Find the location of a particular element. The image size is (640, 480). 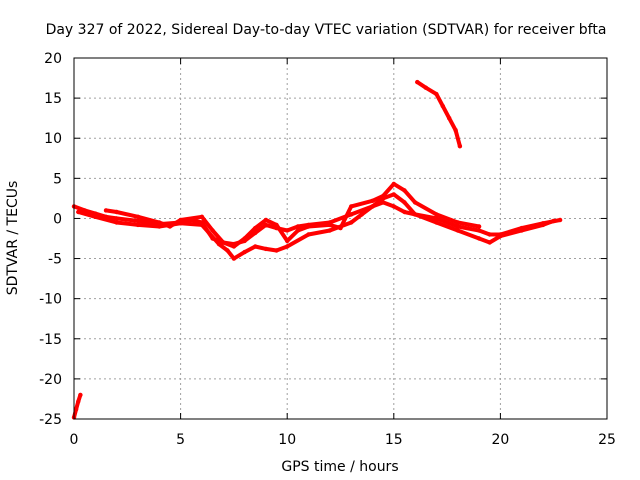

y-tick-label: 15 is located at coordinates (53, 99).